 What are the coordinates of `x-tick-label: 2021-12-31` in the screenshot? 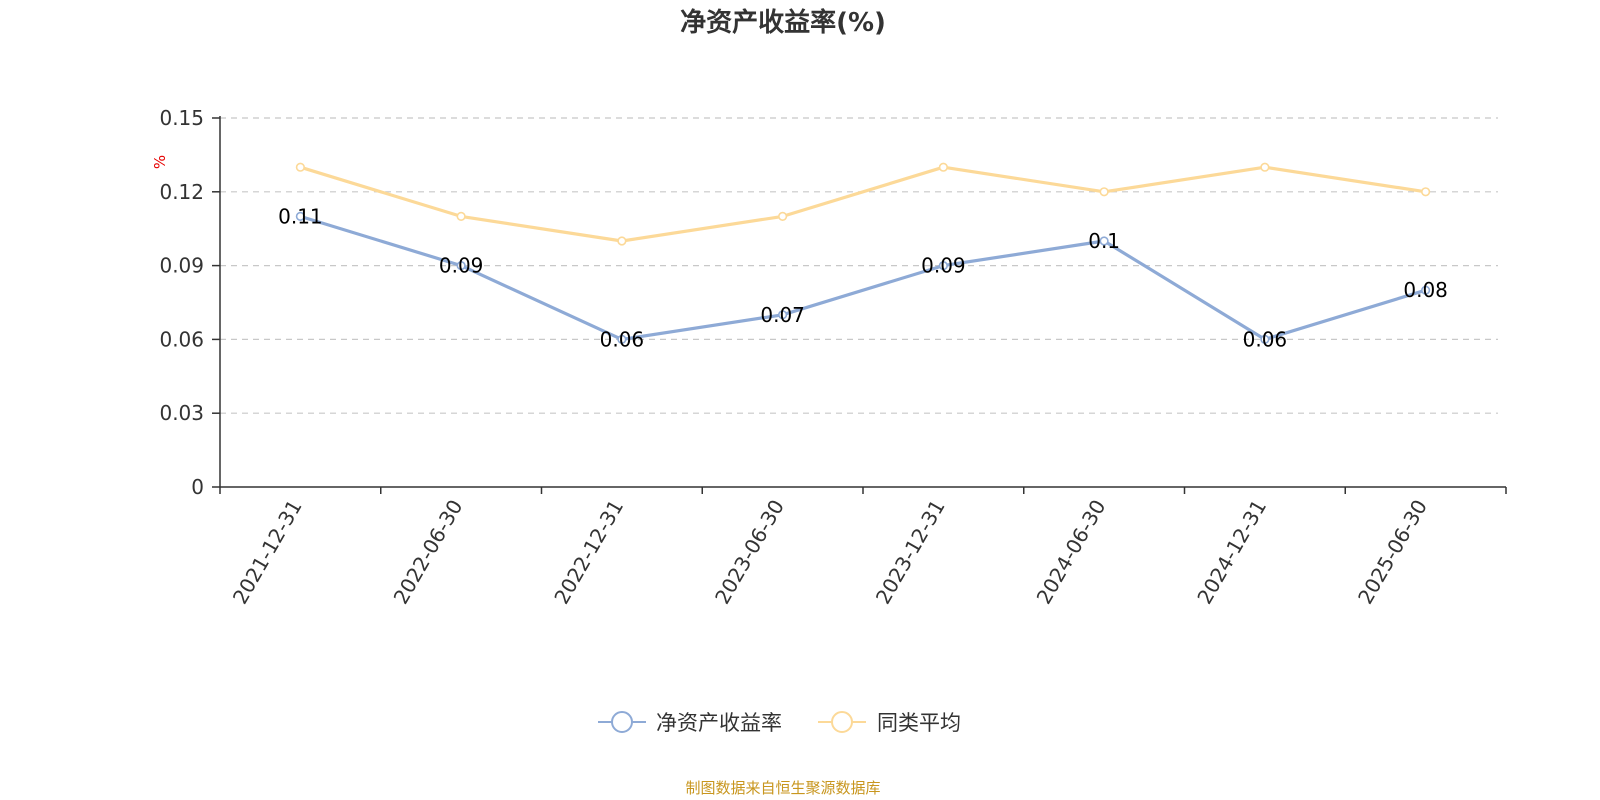 It's located at (267, 552).